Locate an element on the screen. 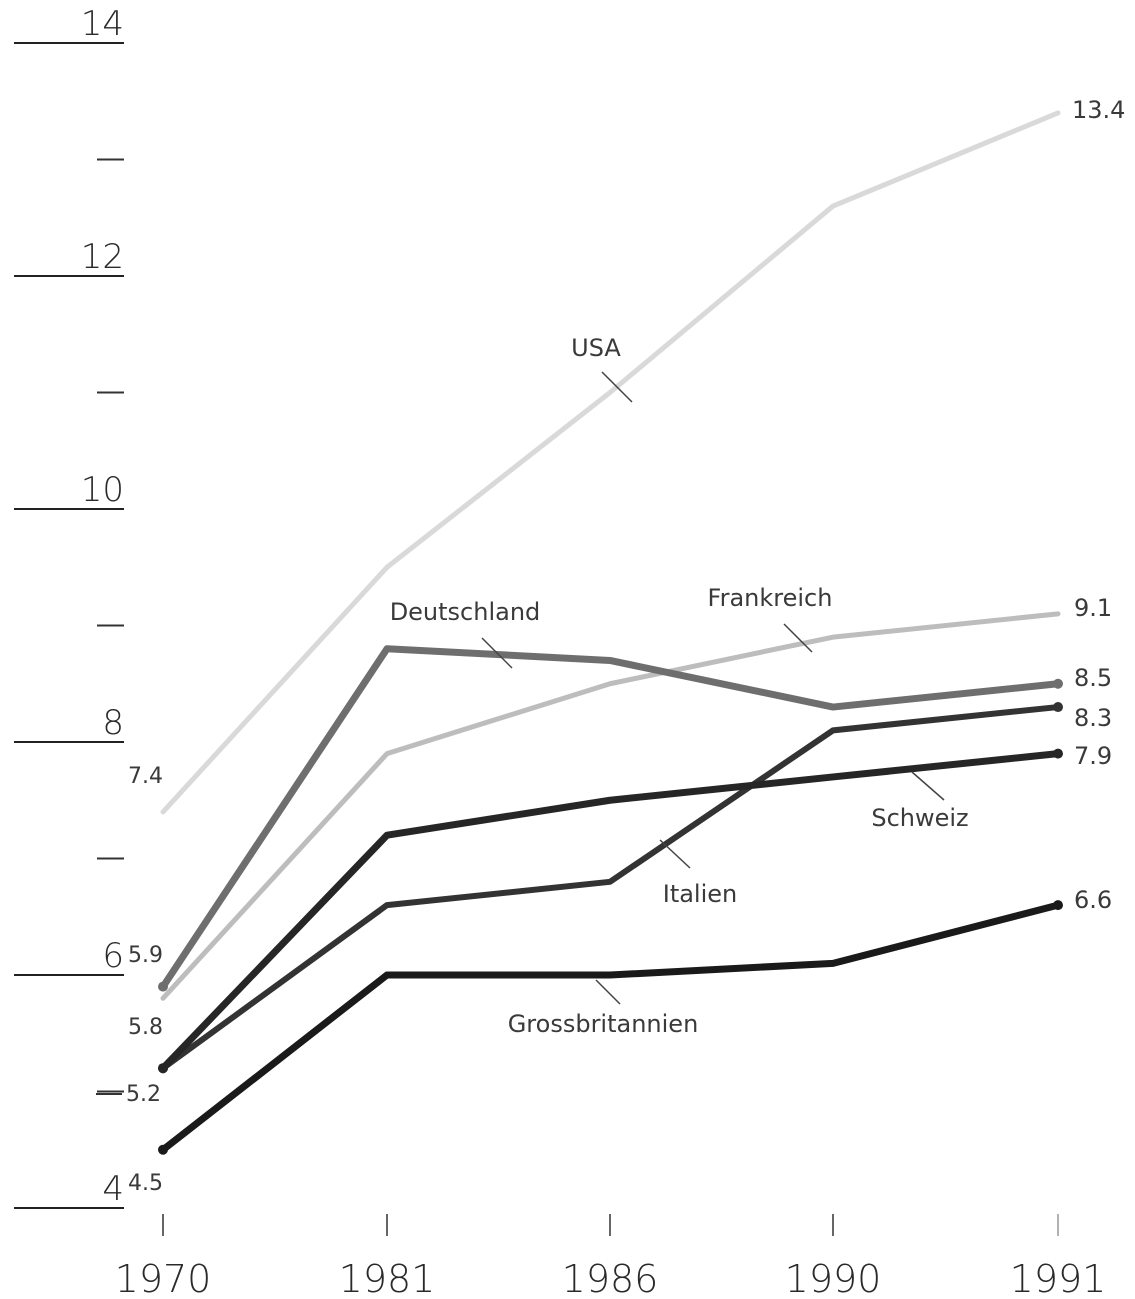  y-tick-label: 12 is located at coordinates (102, 257).